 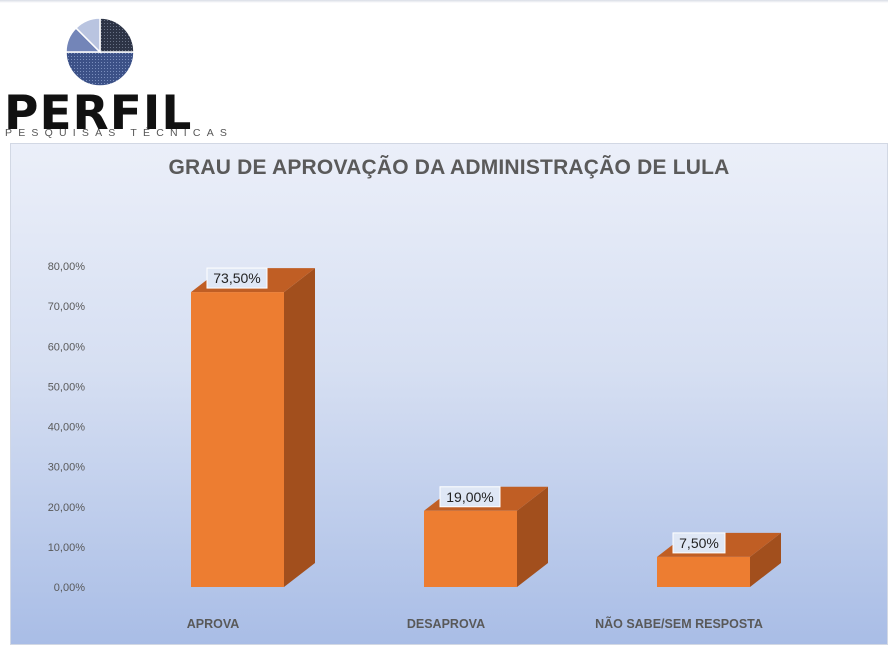 What do you see at coordinates (679, 623) in the screenshot?
I see `x-category-label: NÃO SABE/SEM RESPOSTA` at bounding box center [679, 623].